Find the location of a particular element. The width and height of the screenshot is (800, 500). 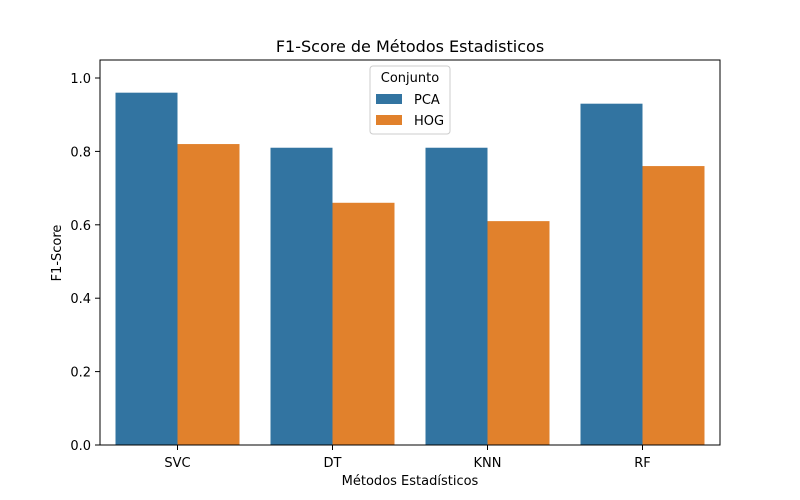

bar-svc-hog is located at coordinates (208, 294).